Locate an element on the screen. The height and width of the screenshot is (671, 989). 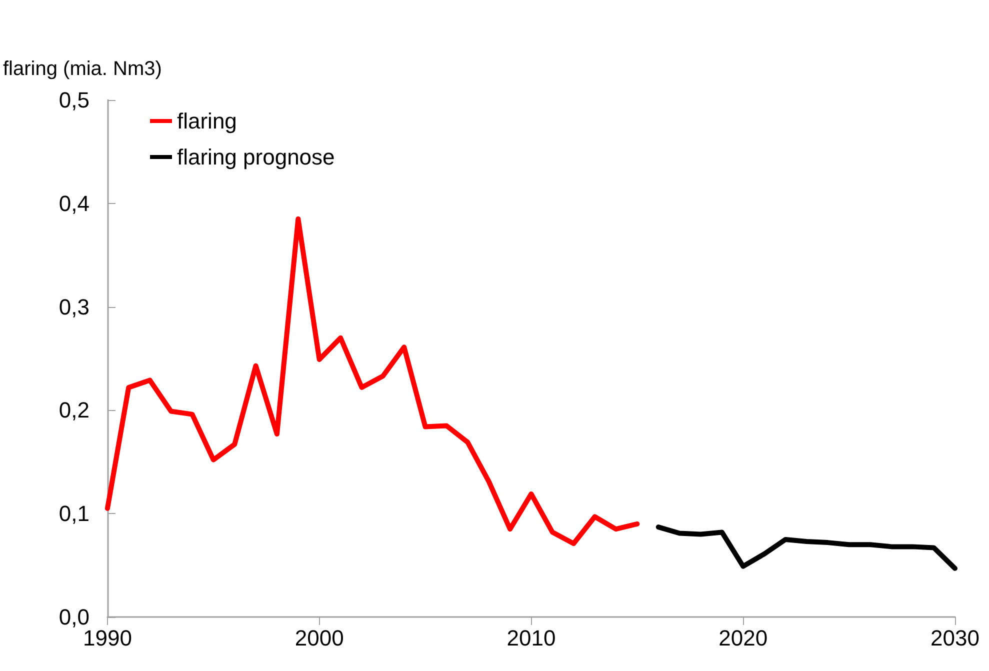
y-tick-label: 0,1 is located at coordinates (74, 513).